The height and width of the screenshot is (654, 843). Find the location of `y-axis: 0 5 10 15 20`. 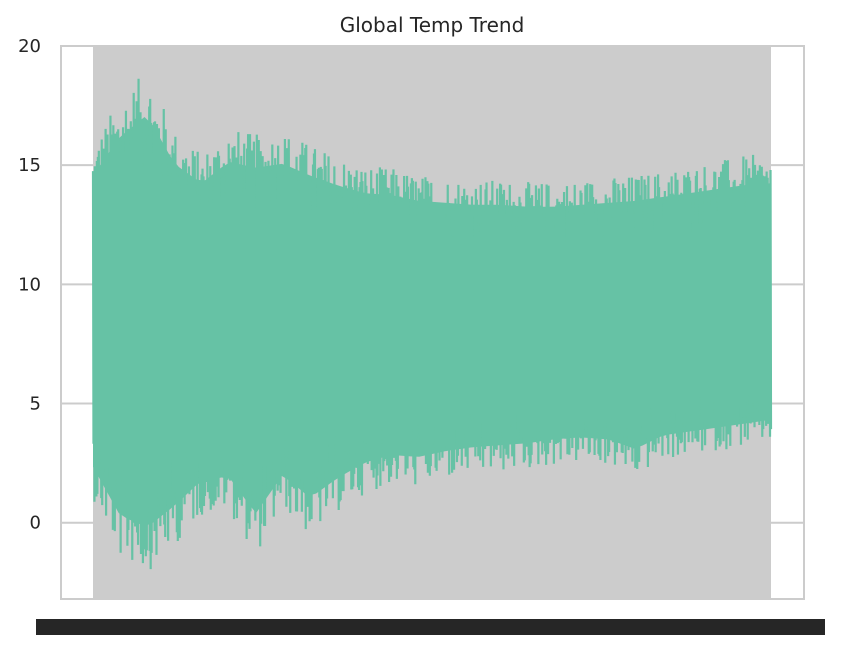

y-axis: 0 5 10 15 20 is located at coordinates (29, 285).